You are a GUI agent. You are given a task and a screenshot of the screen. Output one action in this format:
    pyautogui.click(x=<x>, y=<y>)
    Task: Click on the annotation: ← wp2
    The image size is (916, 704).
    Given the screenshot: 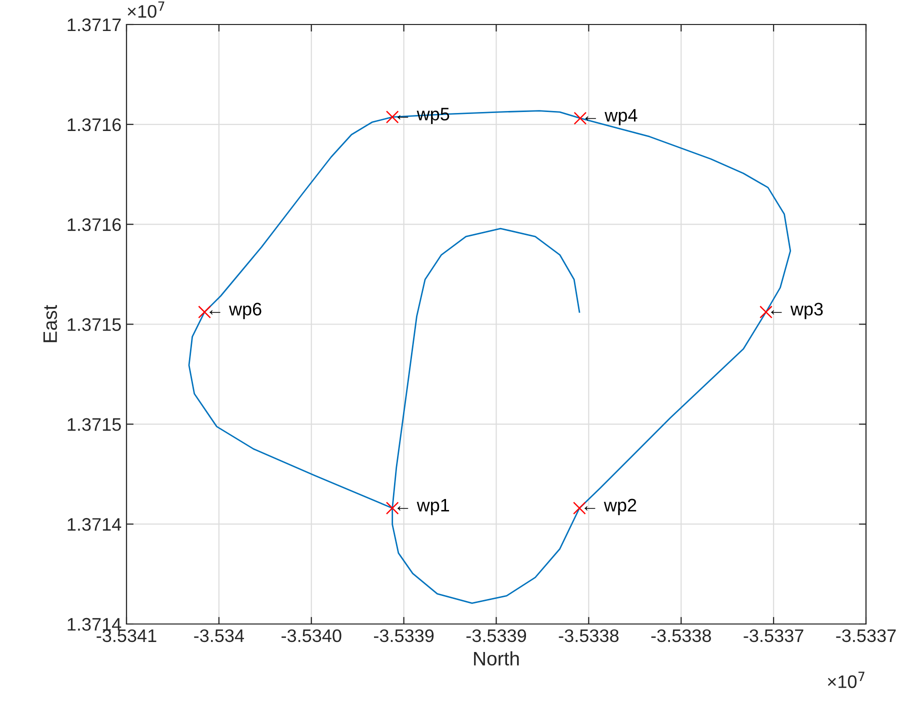 What is the action you would take?
    pyautogui.click(x=610, y=507)
    